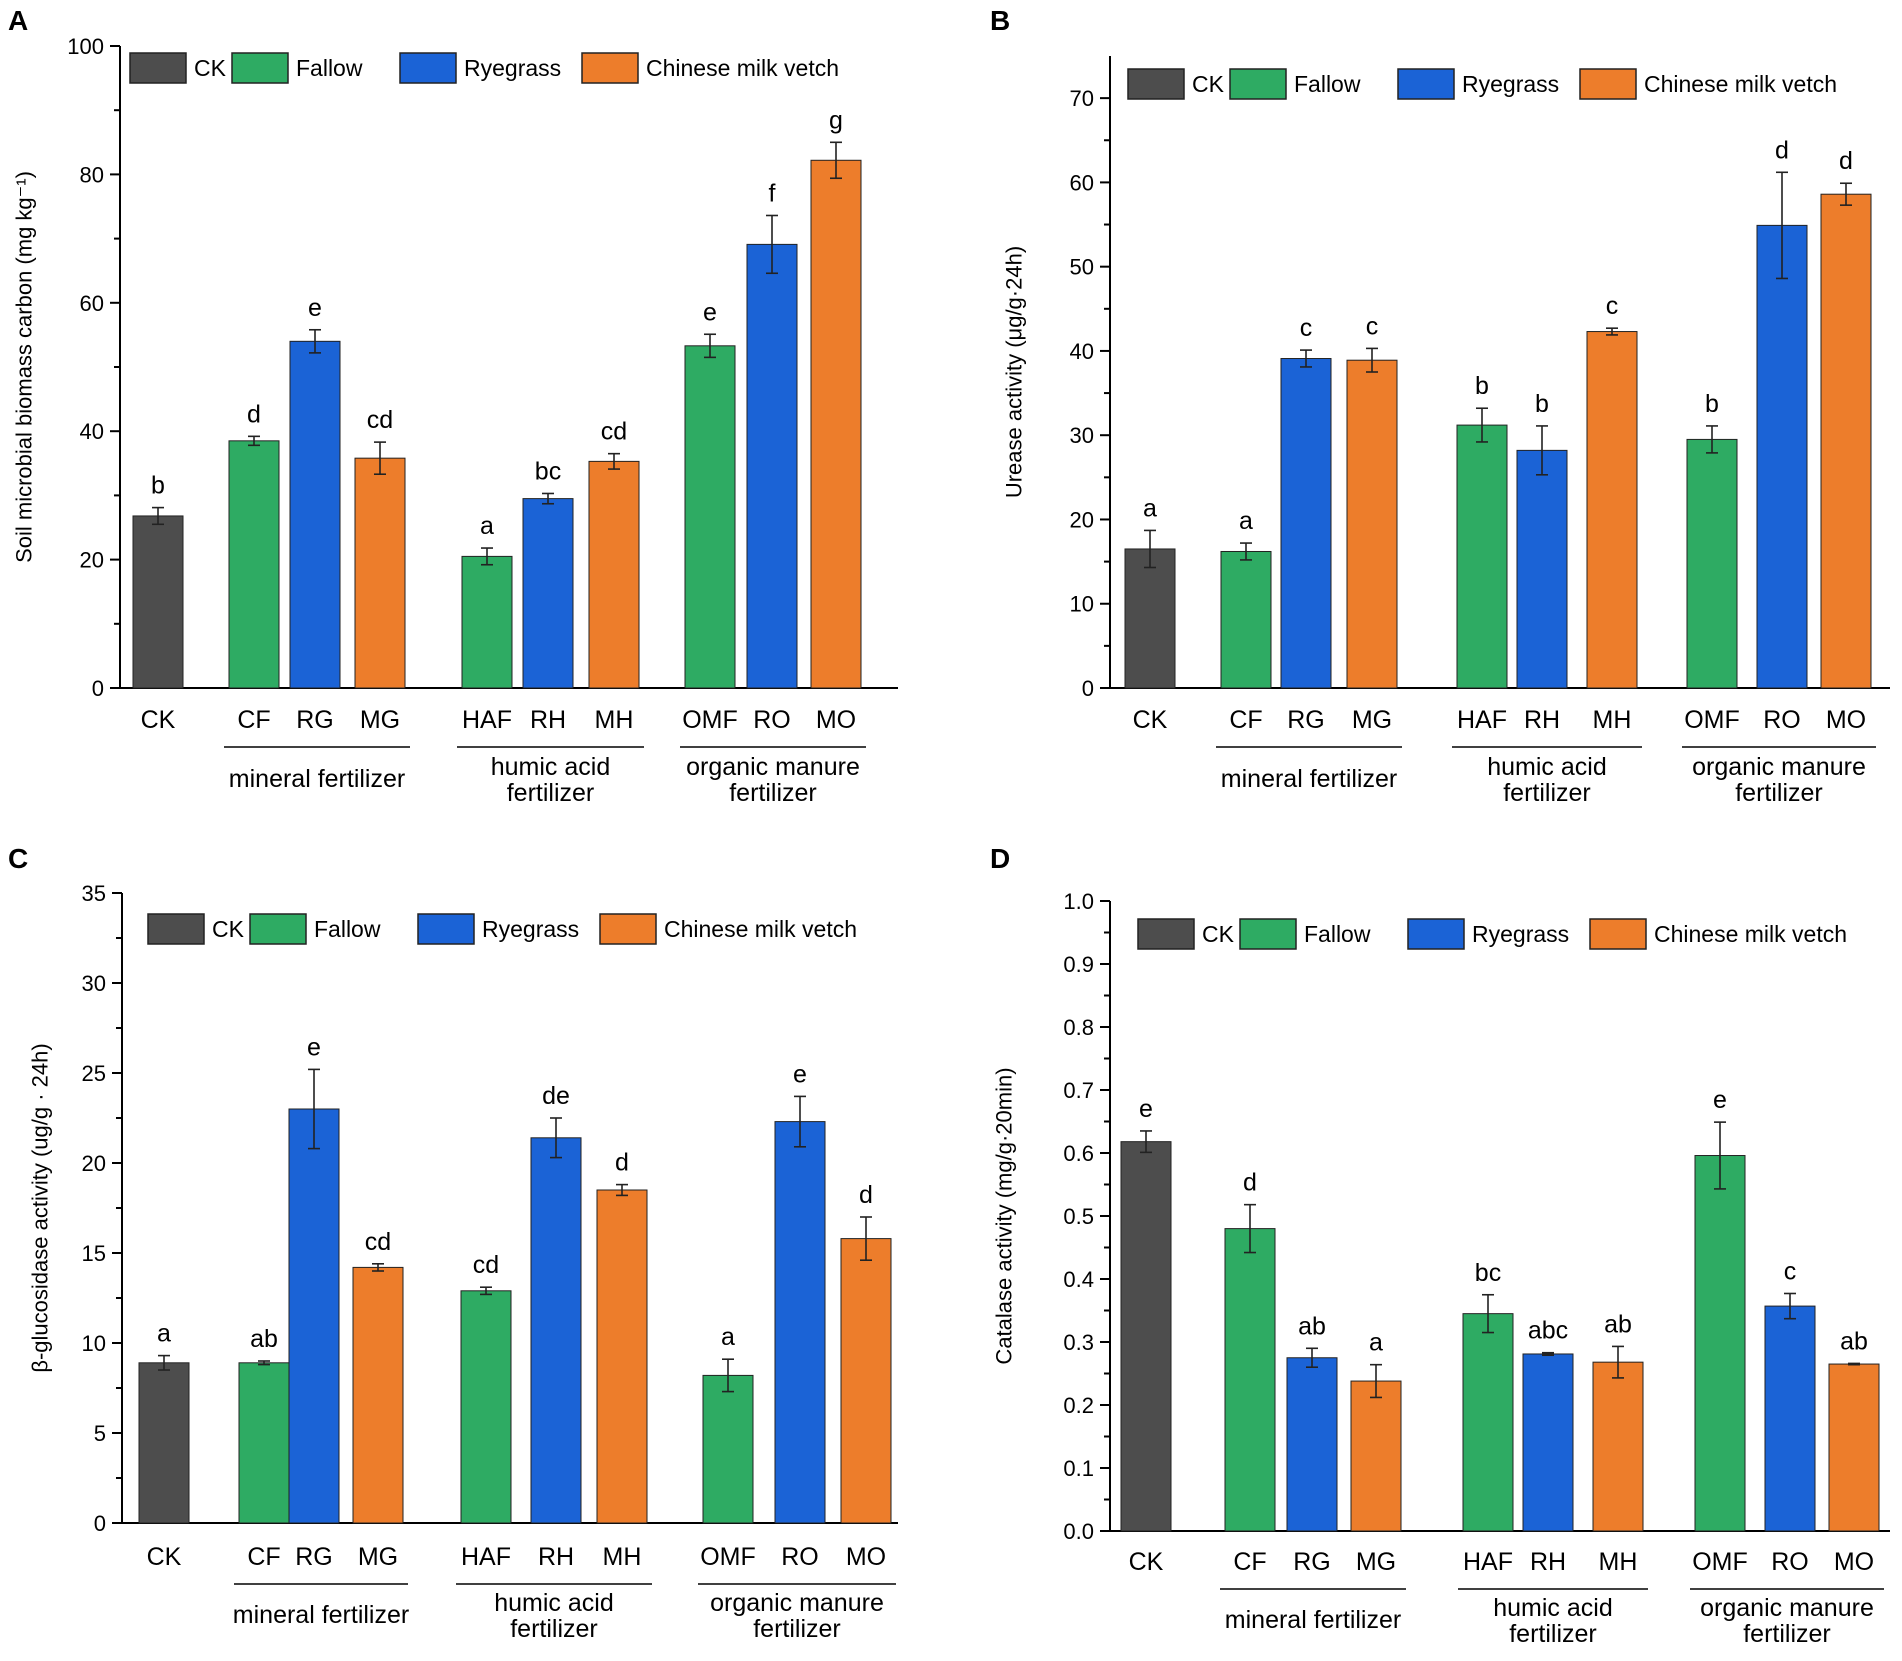 This screenshot has height=1661, width=1902. I want to click on panel-letter: C, so click(18, 858).